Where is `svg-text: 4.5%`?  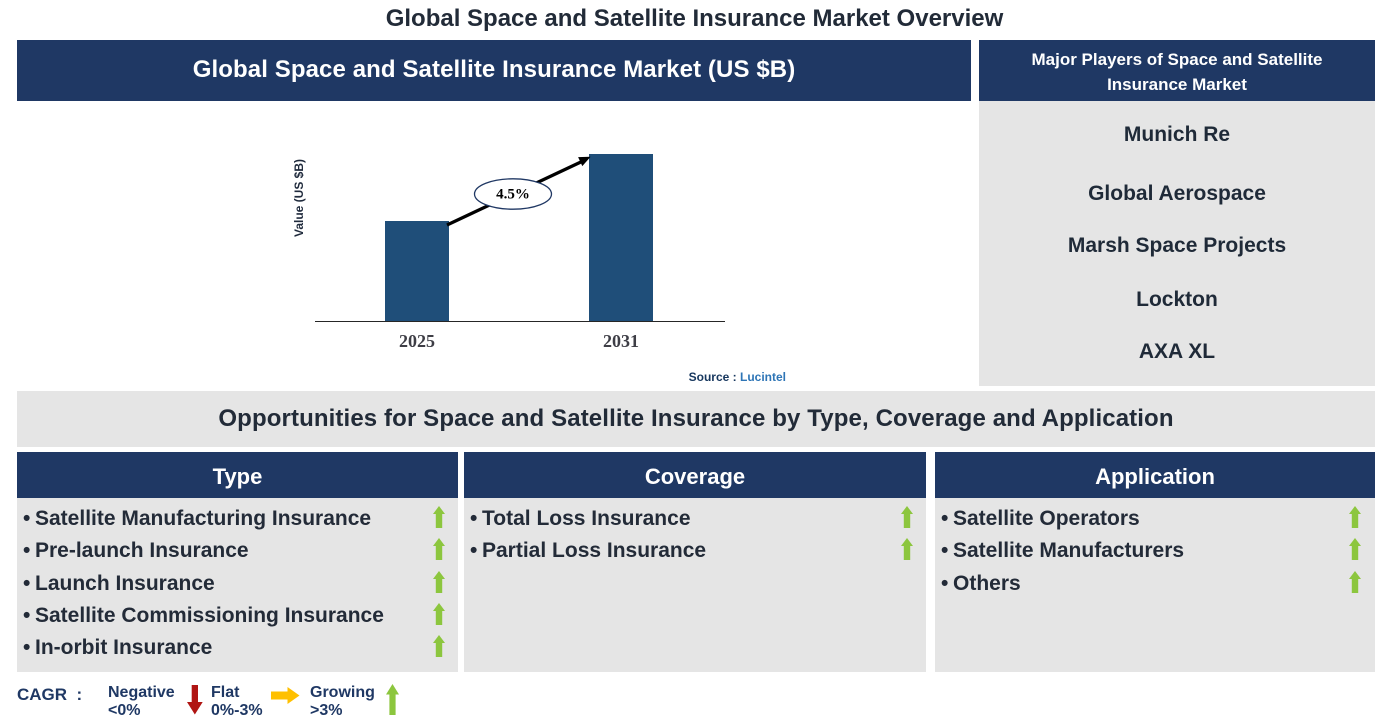
svg-text: 4.5% is located at coordinates (513, 195).